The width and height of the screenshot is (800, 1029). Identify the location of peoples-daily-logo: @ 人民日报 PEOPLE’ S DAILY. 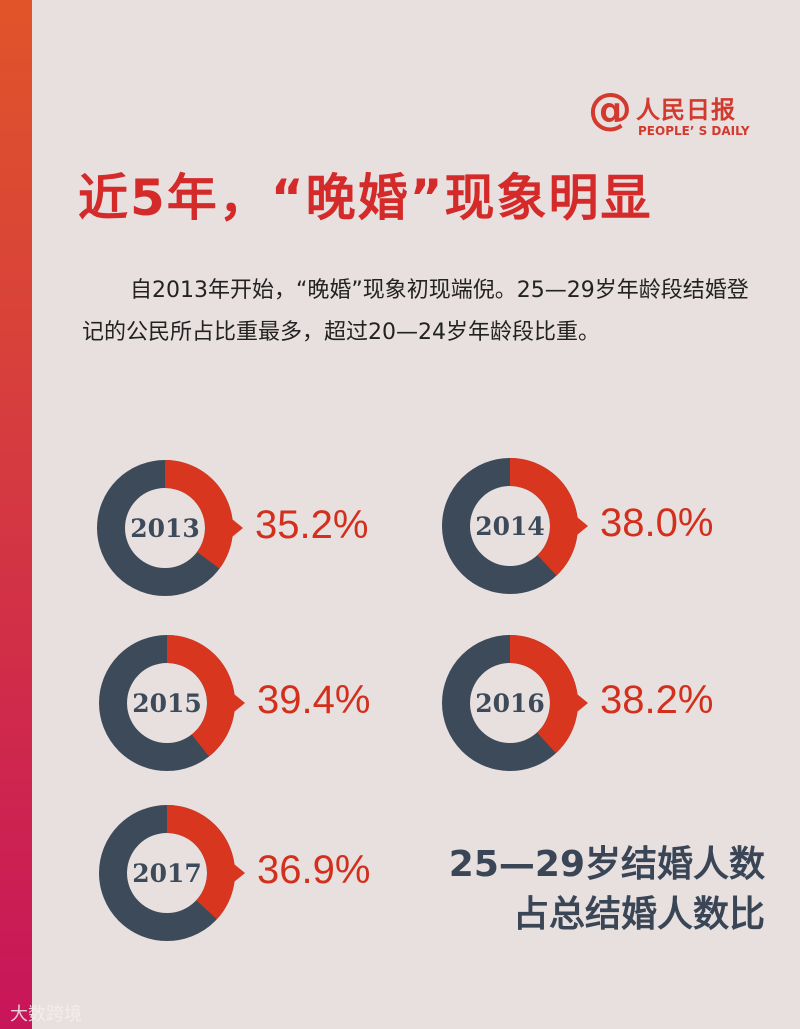
(678, 114).